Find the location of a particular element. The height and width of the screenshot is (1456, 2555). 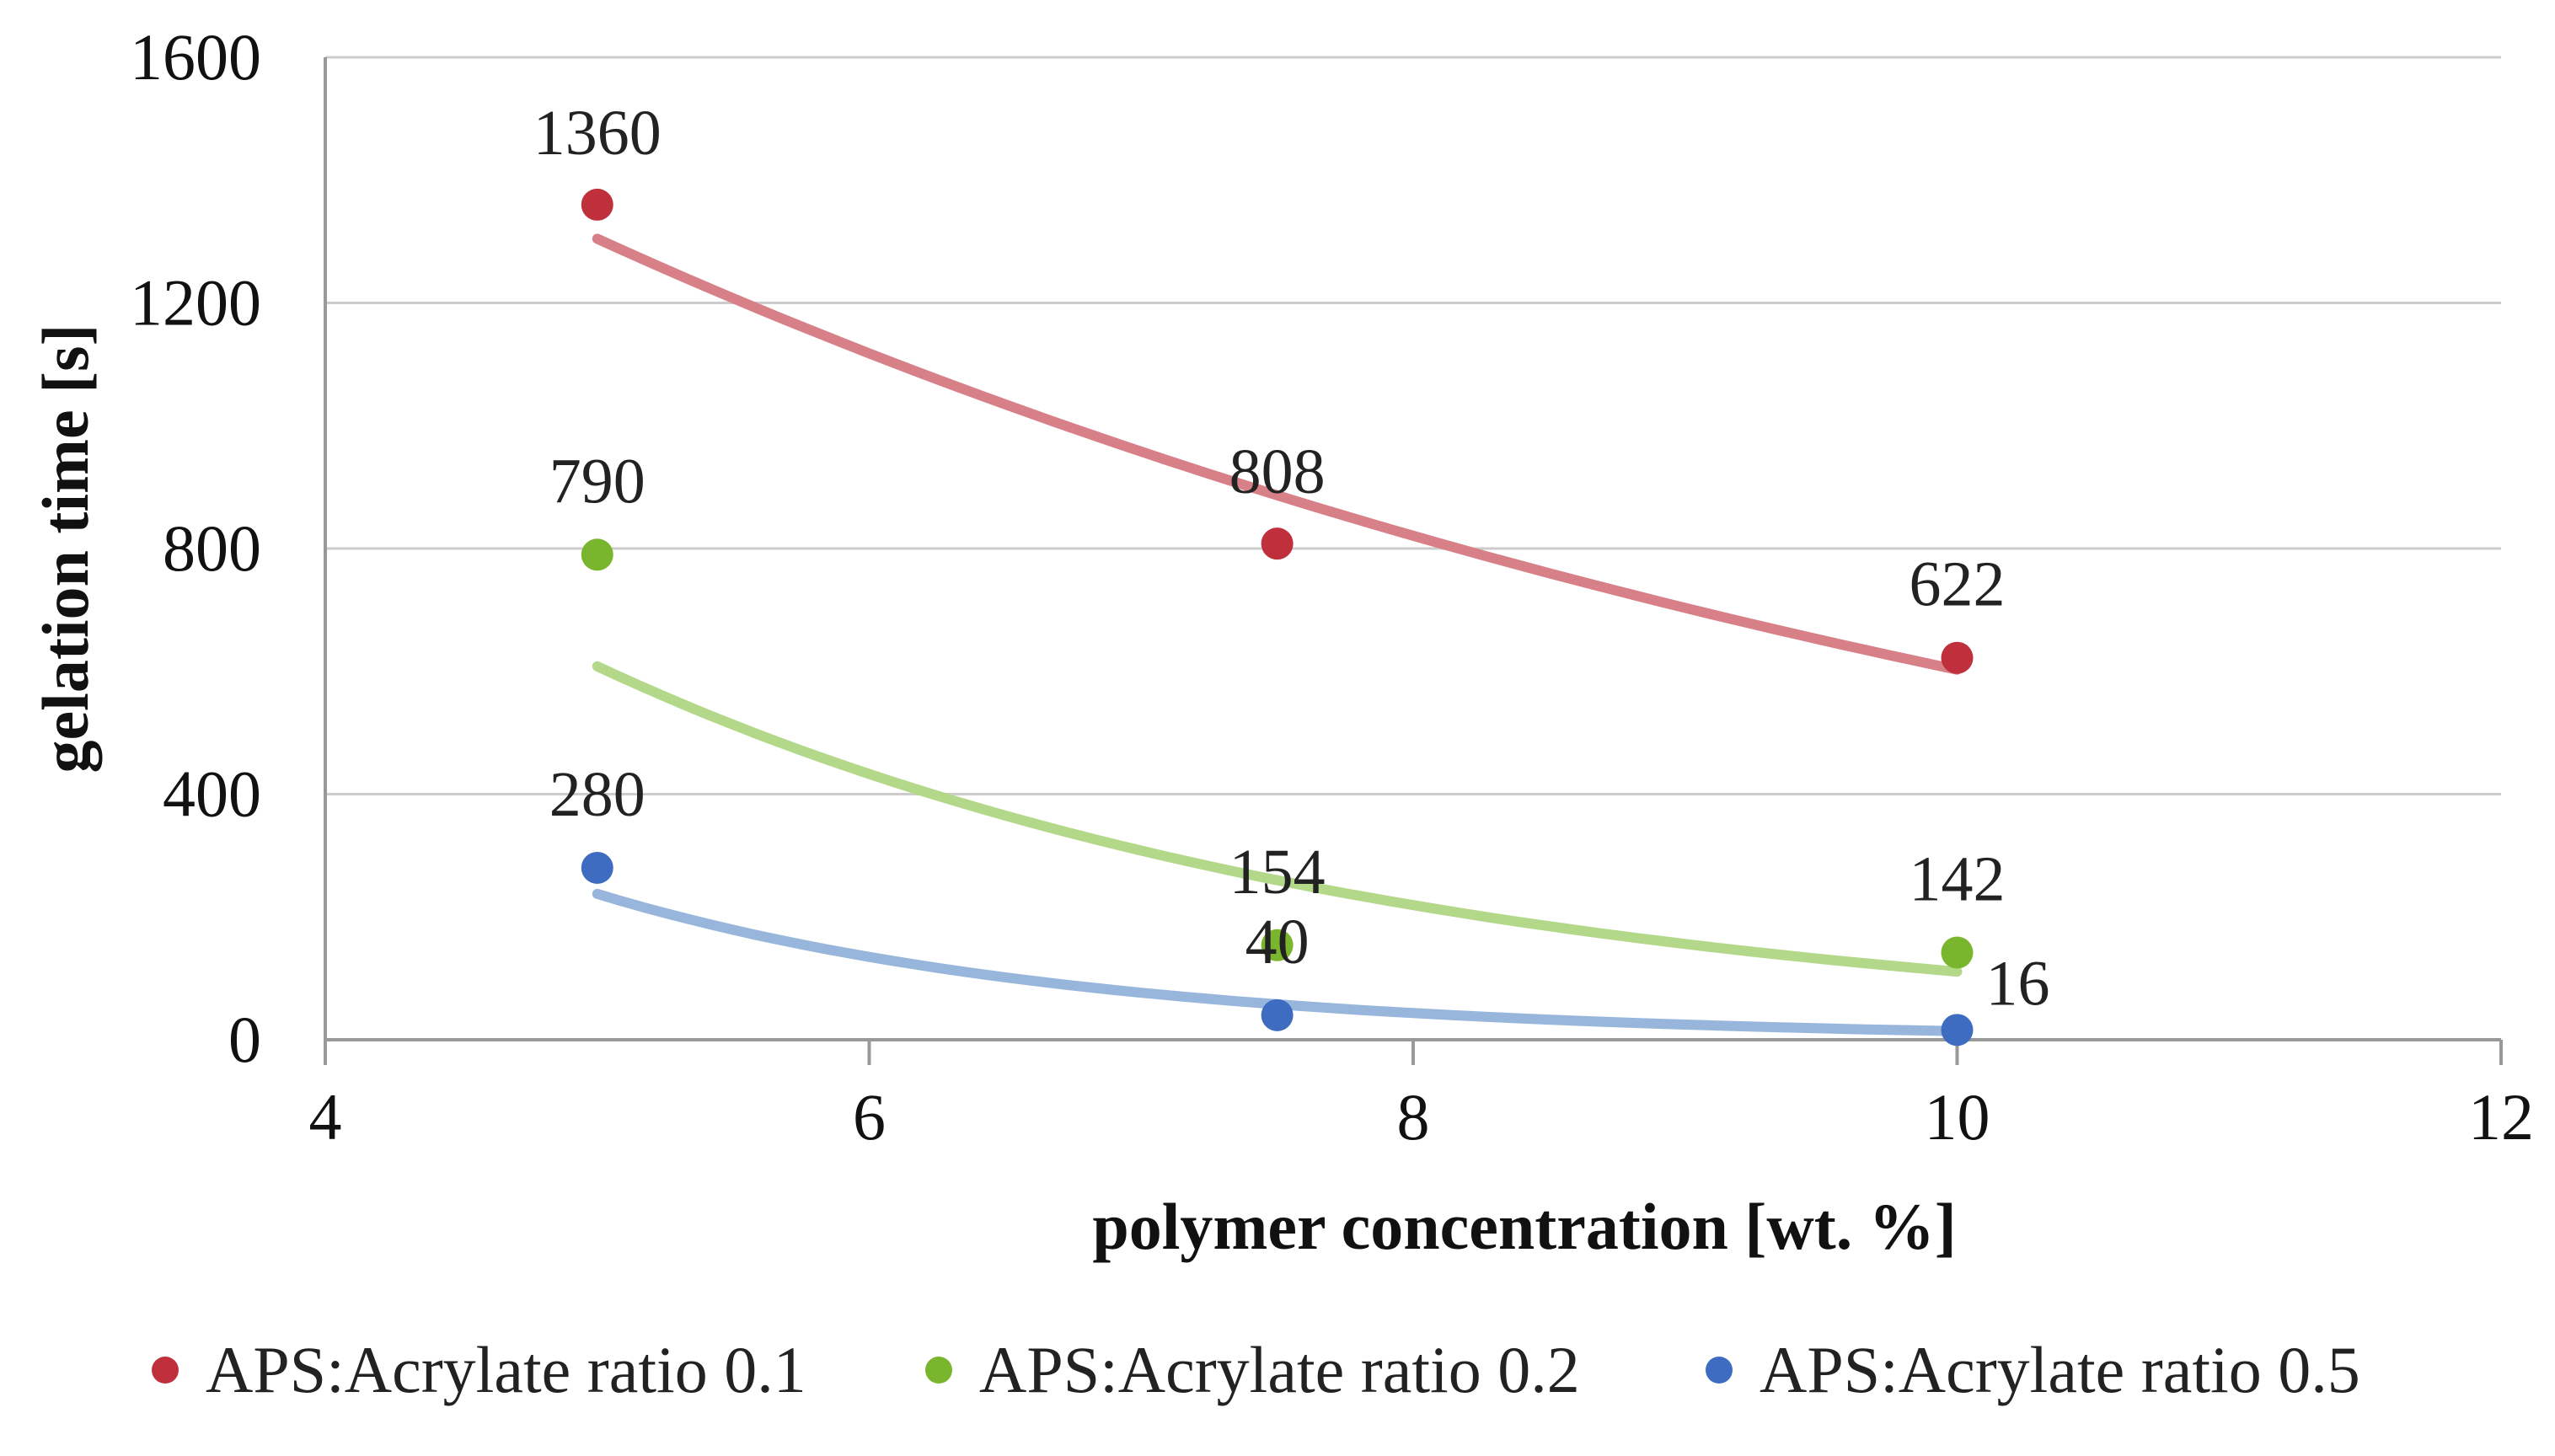

x-tick-label: 6 is located at coordinates (869, 1117).